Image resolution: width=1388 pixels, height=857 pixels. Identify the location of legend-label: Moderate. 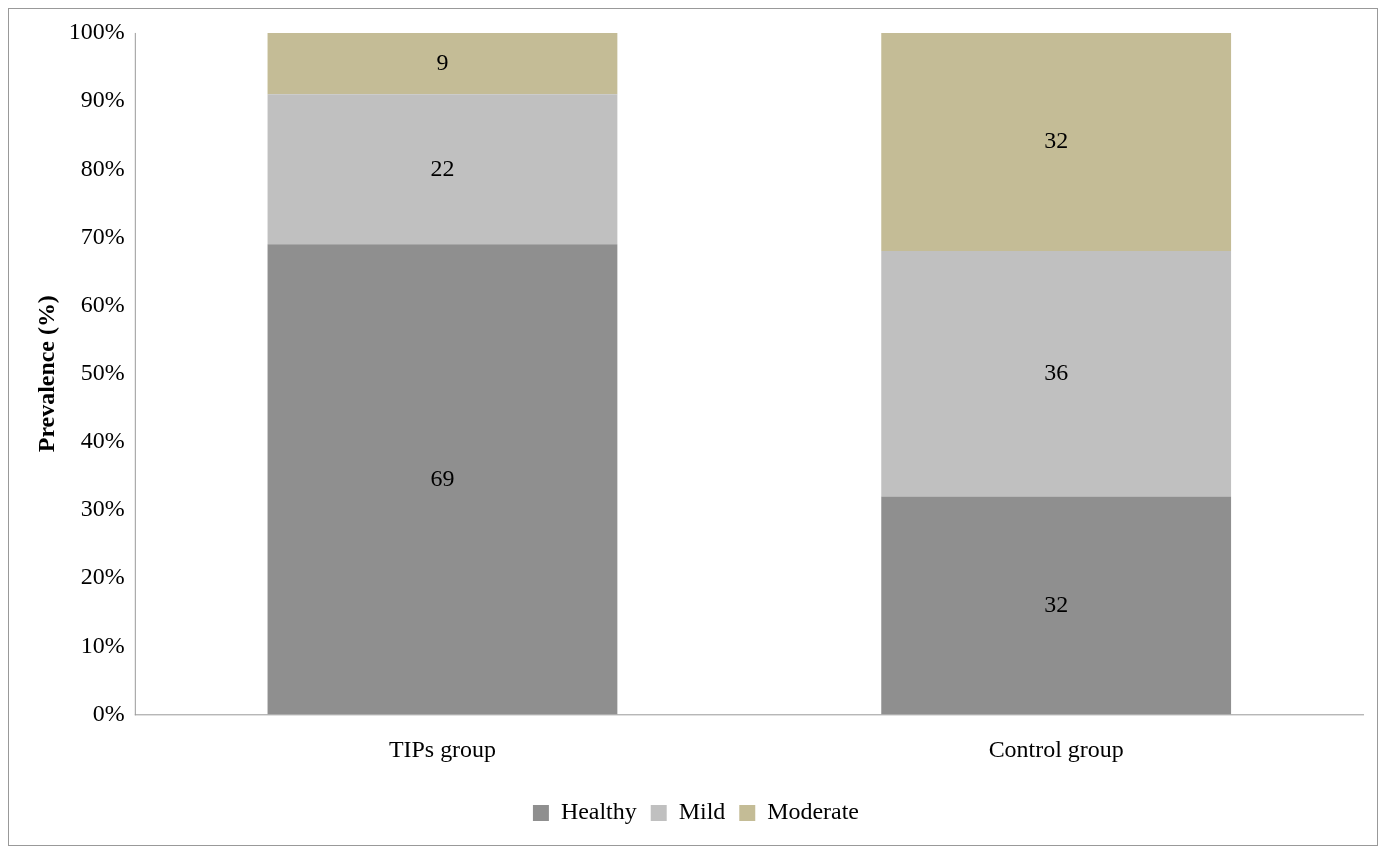
(813, 811).